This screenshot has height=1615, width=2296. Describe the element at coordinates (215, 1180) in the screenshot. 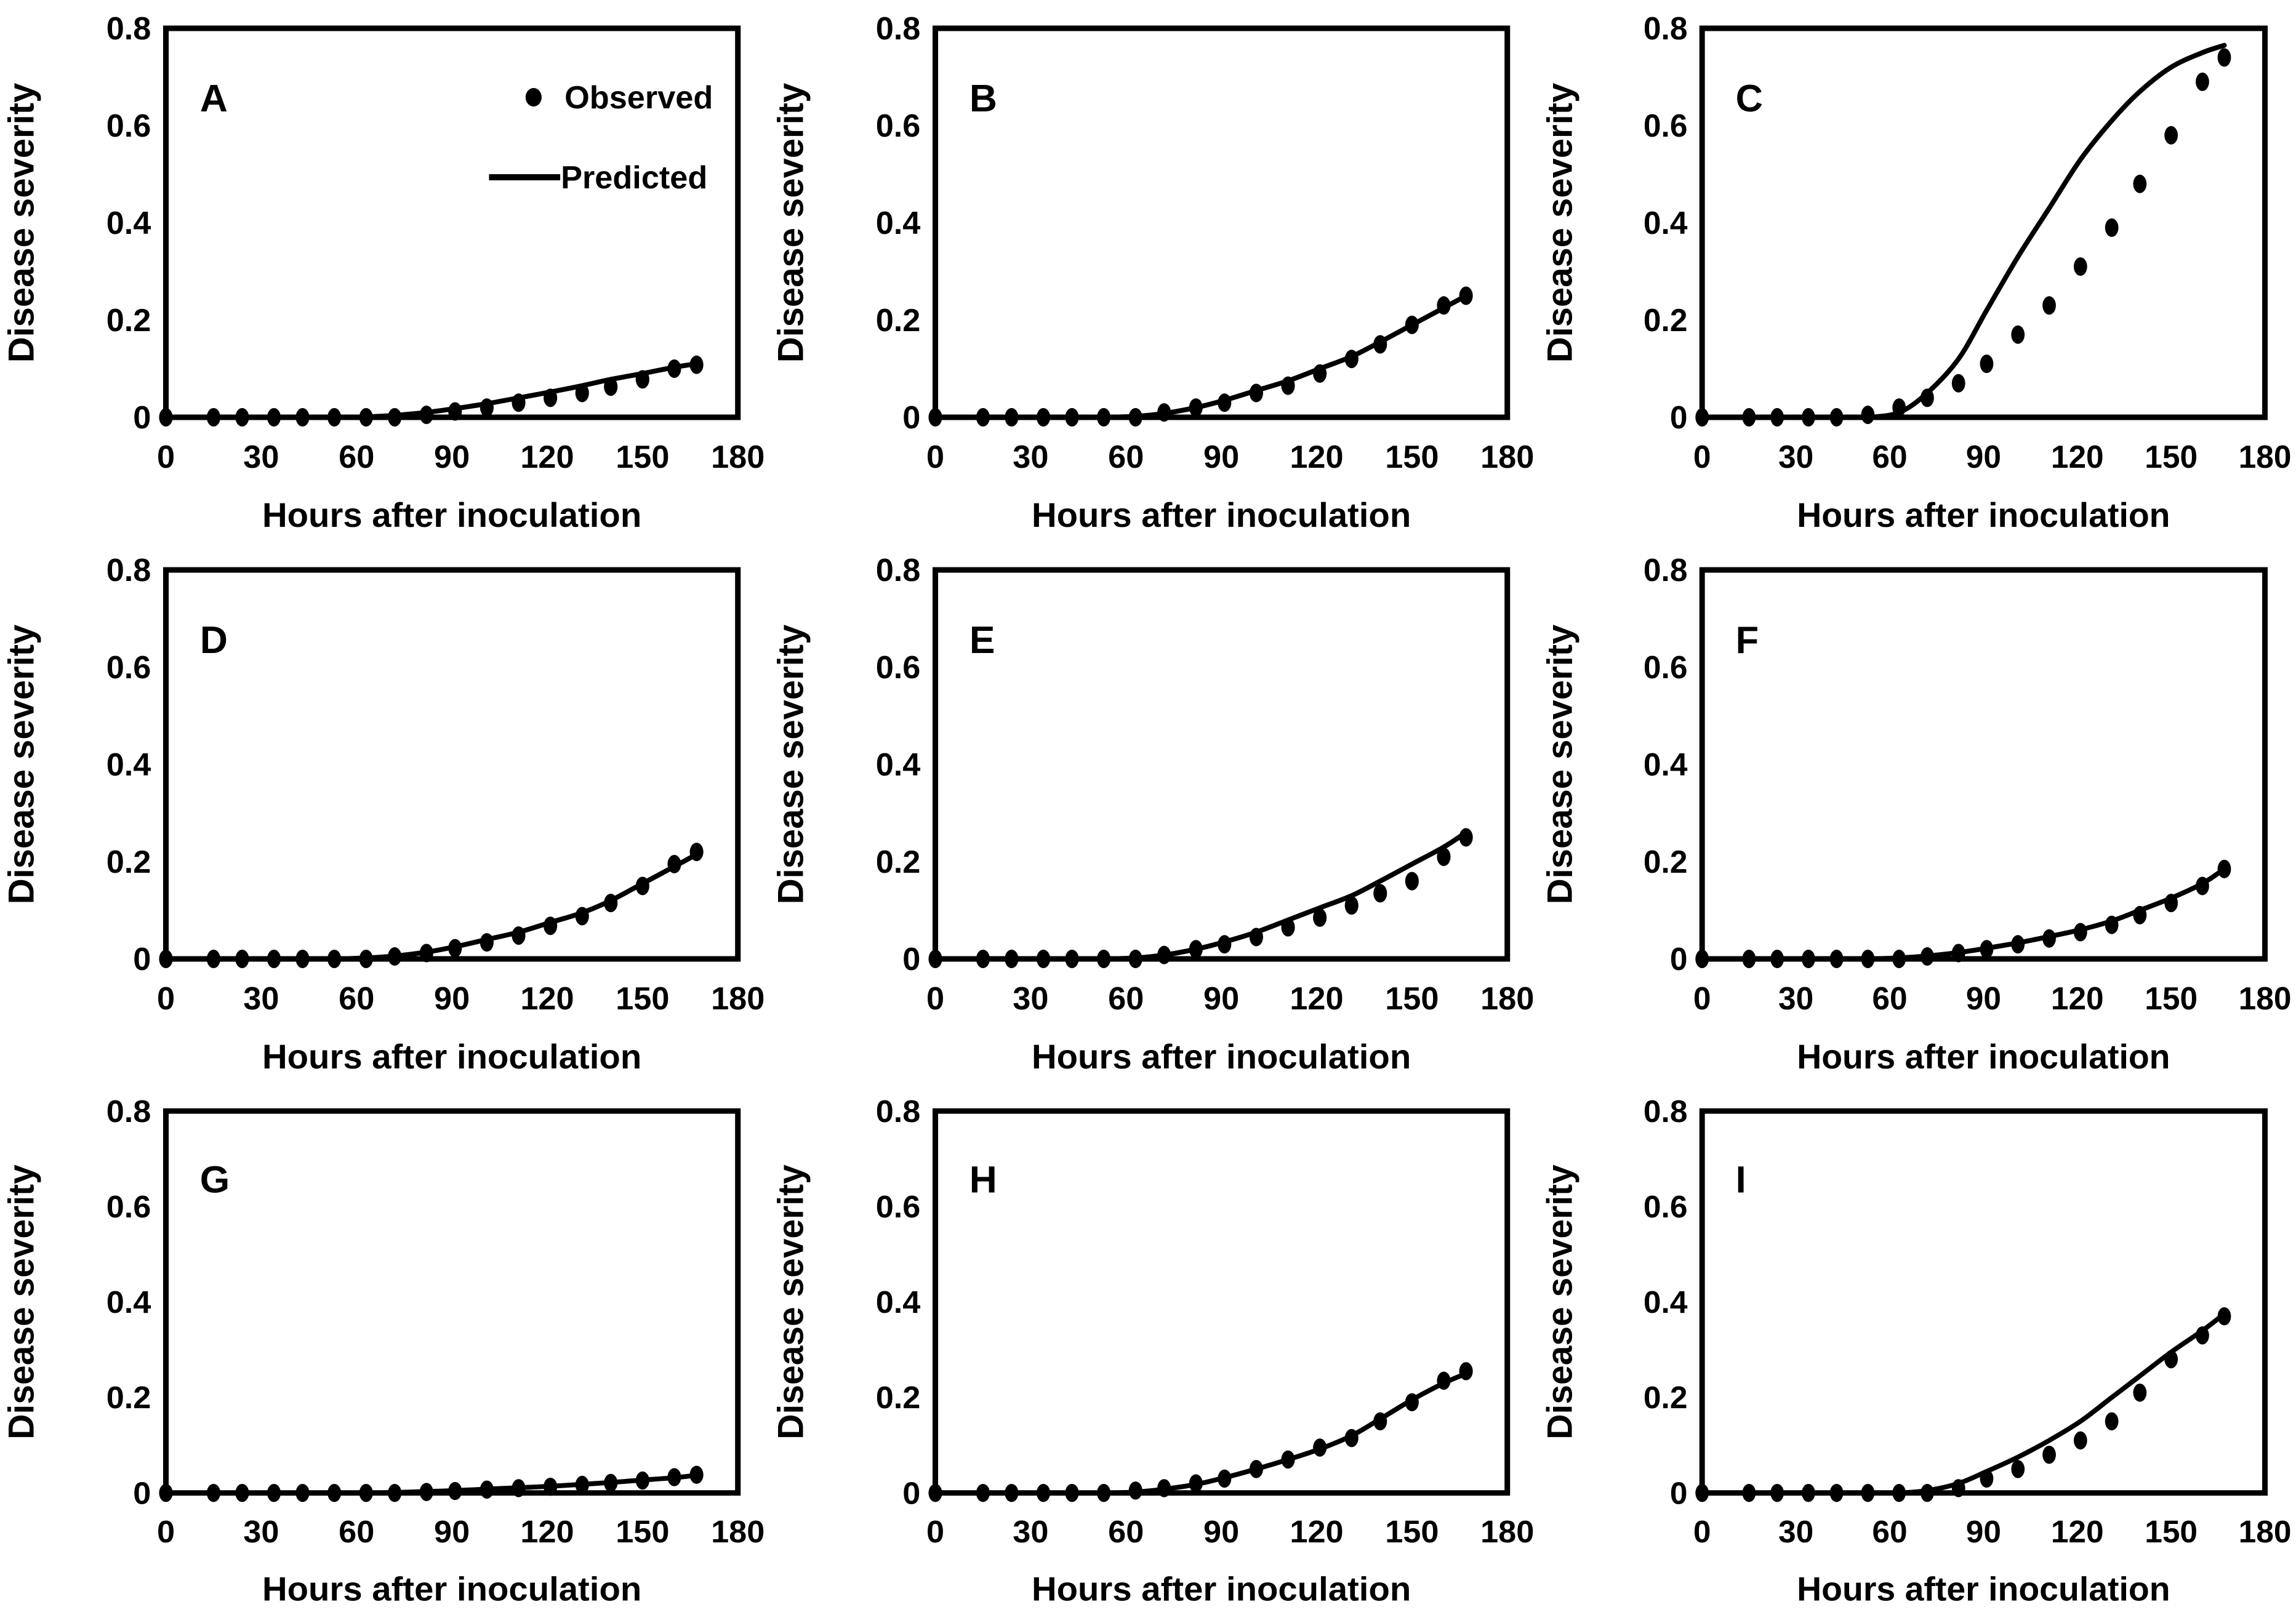

I see `panel-letter: G` at that location.